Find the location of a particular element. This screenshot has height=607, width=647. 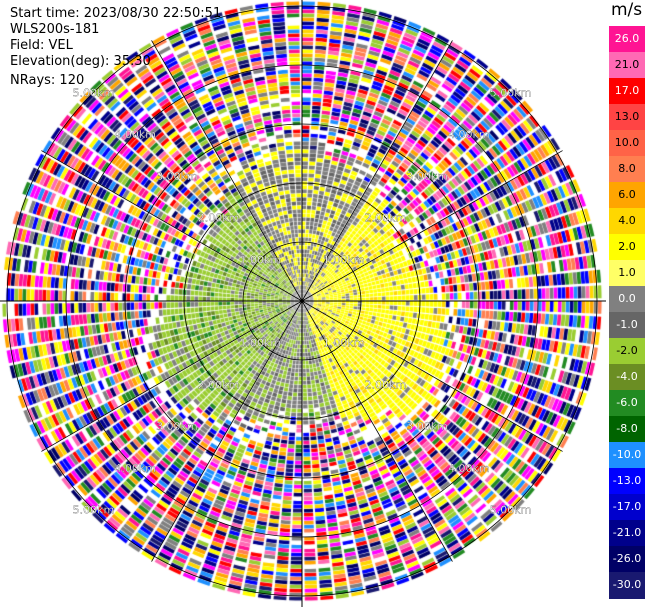

colorbar-tick-label: -26.0 is located at coordinates (627, 558).